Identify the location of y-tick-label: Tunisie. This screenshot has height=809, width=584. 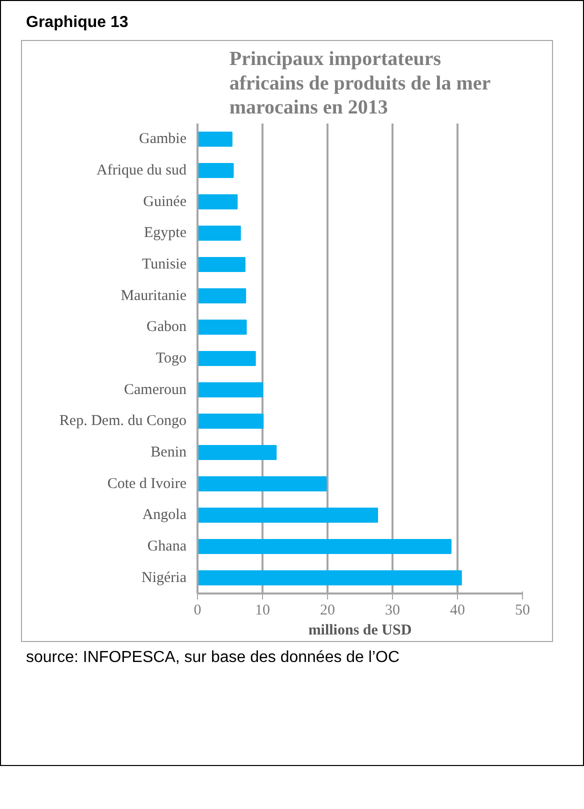
(164, 264).